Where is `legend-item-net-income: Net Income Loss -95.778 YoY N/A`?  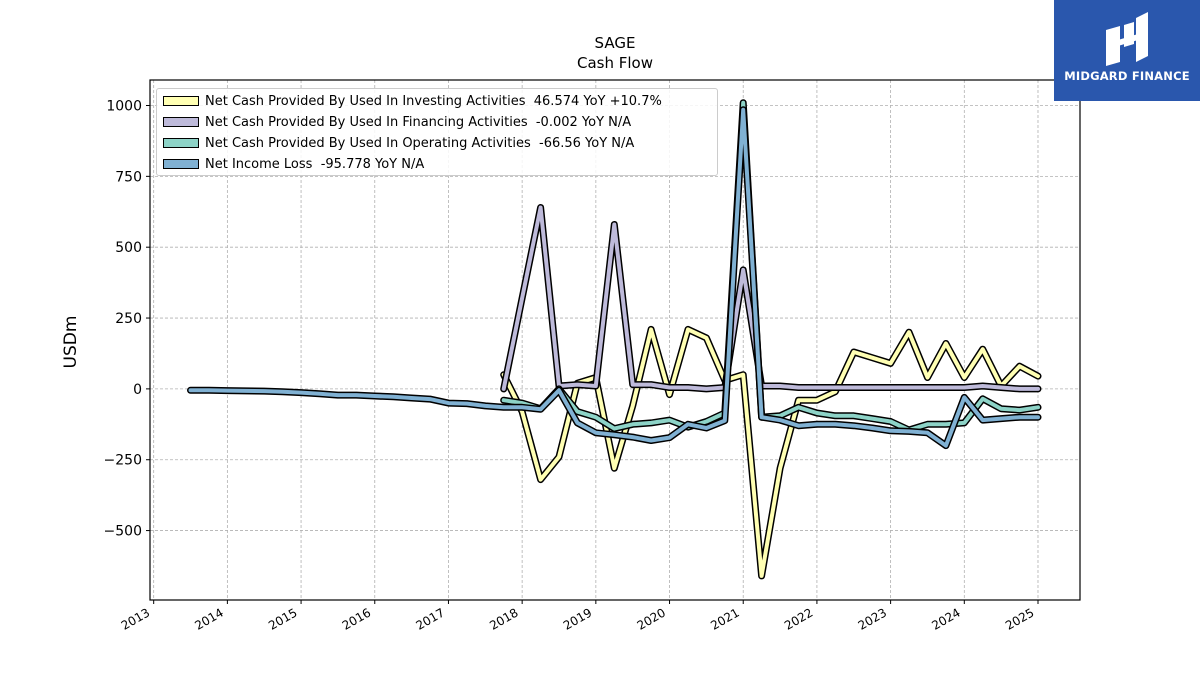
legend-item-net-income: Net Income Loss -95.778 YoY N/A is located at coordinates (293, 164).